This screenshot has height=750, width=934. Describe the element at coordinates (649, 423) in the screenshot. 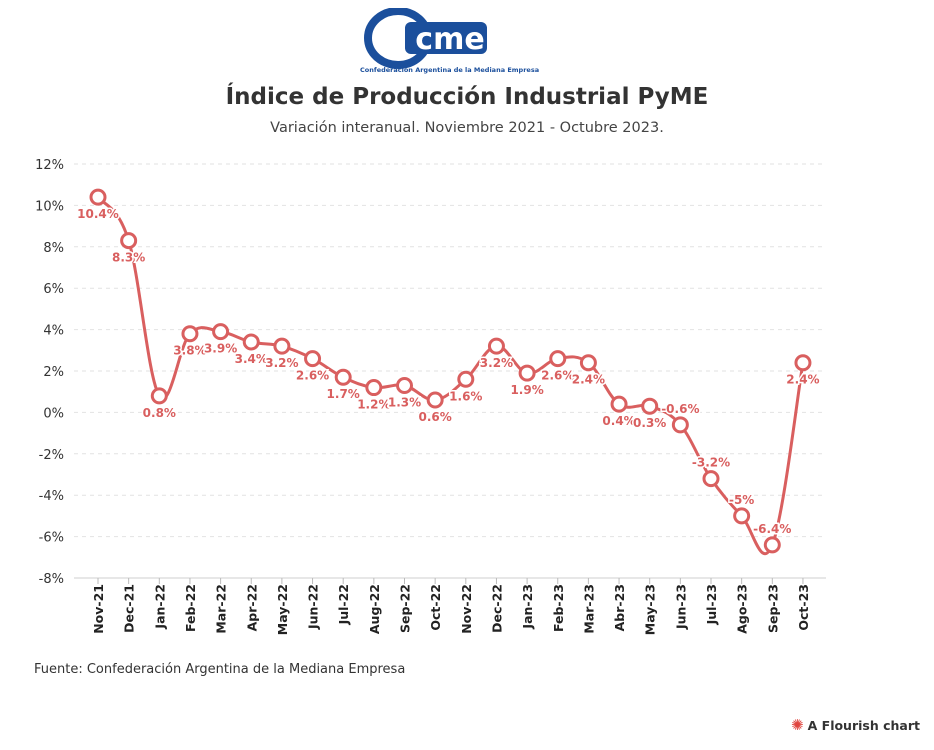

I see `data-label: 0.3%` at that location.